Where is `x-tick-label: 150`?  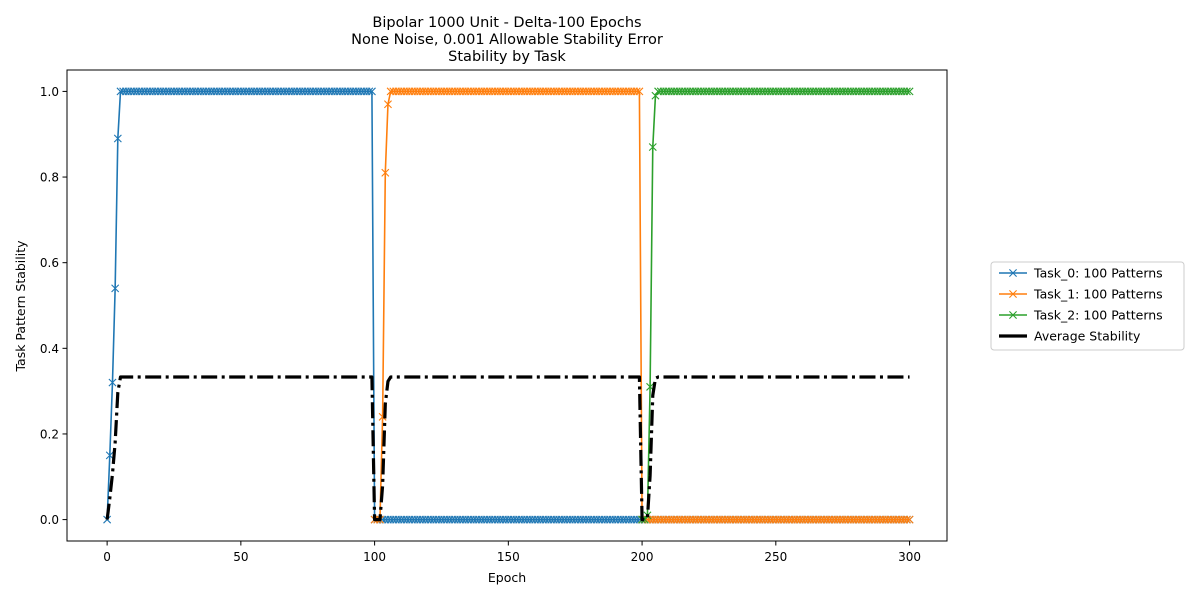
x-tick-label: 150 is located at coordinates (508, 557).